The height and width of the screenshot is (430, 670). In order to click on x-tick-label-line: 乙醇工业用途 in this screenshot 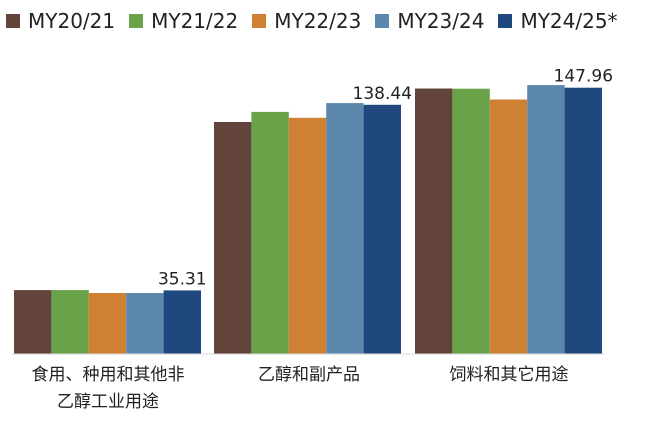, I will do `click(108, 402)`.